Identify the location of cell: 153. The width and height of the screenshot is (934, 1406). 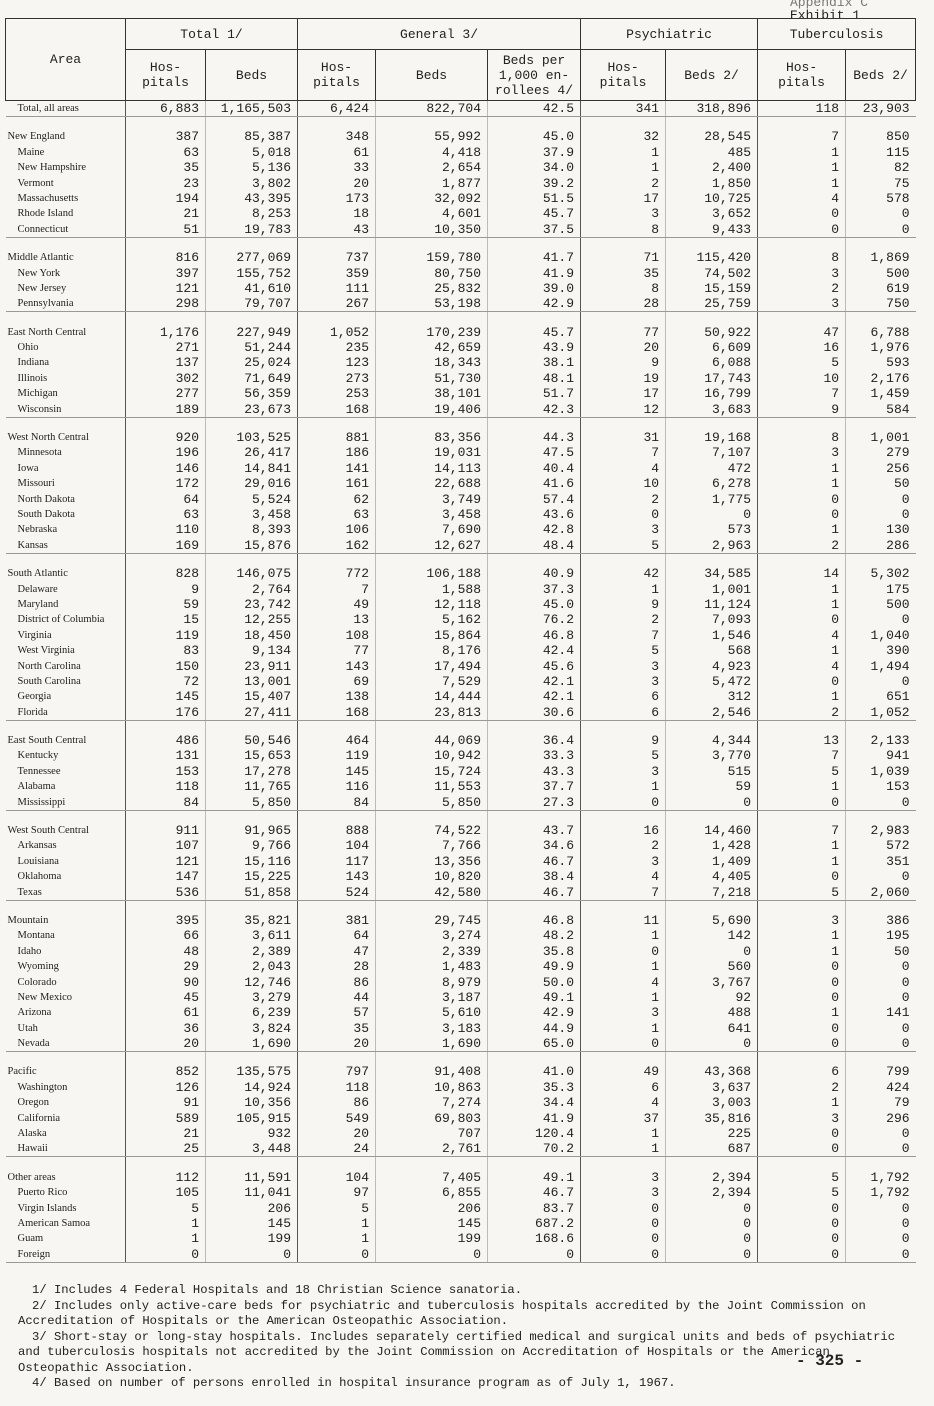
(880, 786).